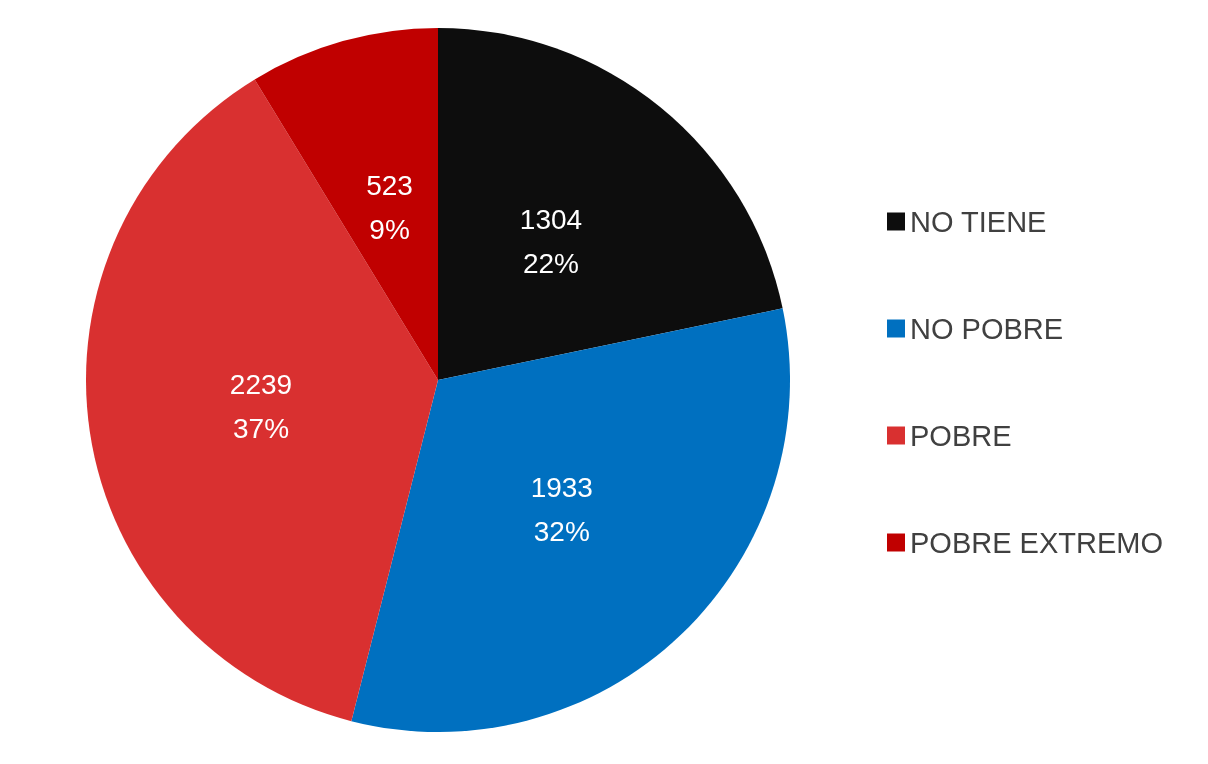 This screenshot has width=1208, height=764. Describe the element at coordinates (561, 509) in the screenshot. I see `data-label: 1933 32%` at that location.